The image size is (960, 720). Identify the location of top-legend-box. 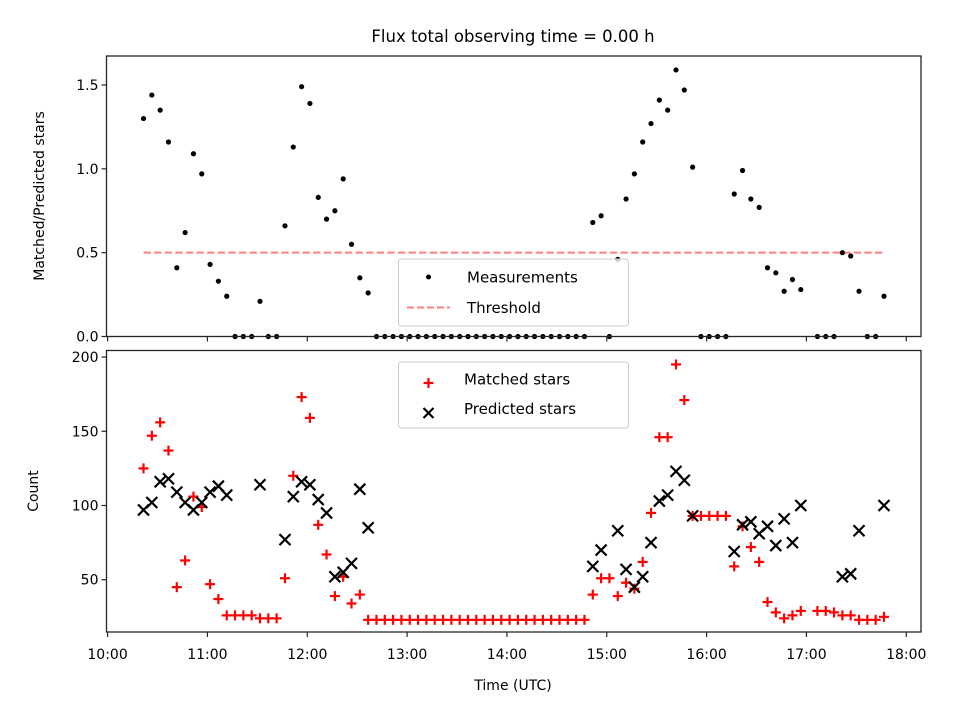
(513, 292).